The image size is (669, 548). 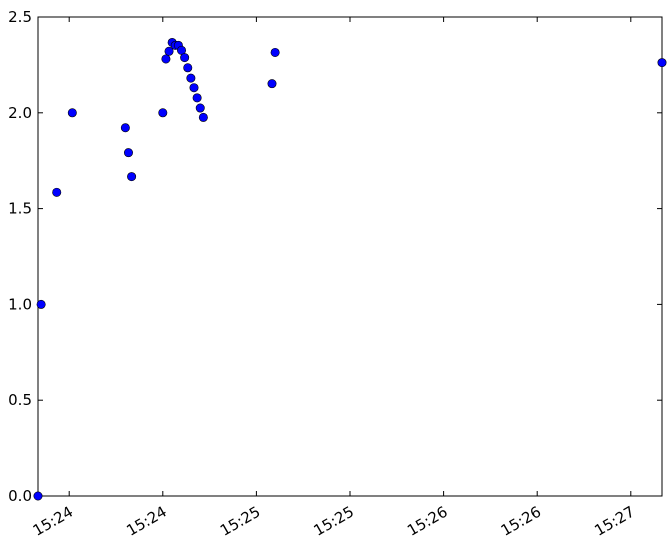 What do you see at coordinates (614, 521) in the screenshot?
I see `x-tick-label: 15:27` at bounding box center [614, 521].